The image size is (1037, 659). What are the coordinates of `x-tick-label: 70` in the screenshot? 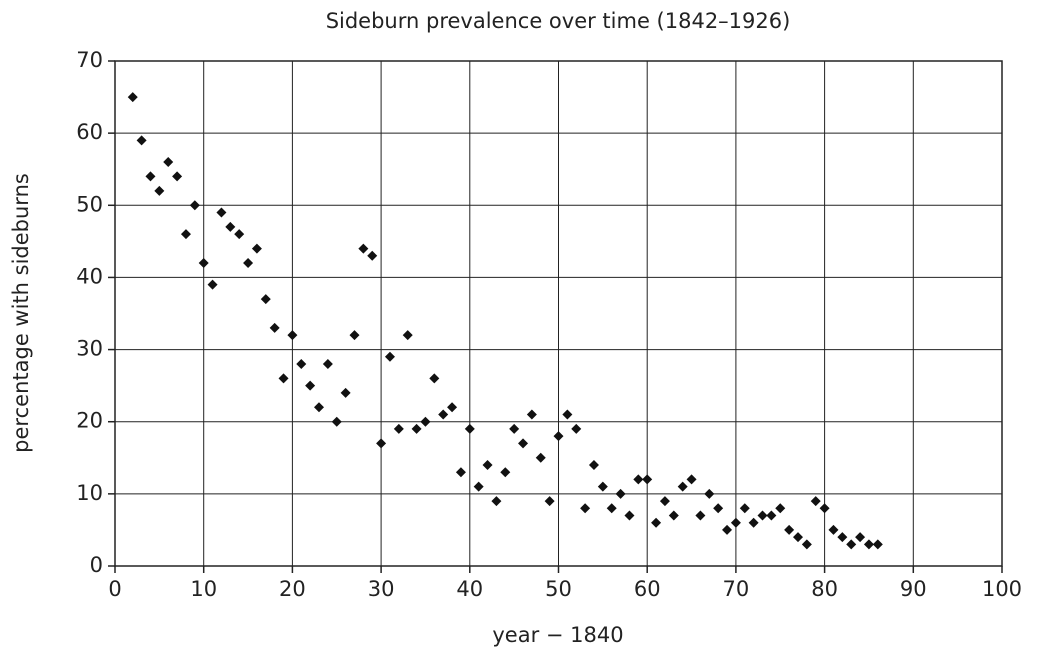 It's located at (736, 589).